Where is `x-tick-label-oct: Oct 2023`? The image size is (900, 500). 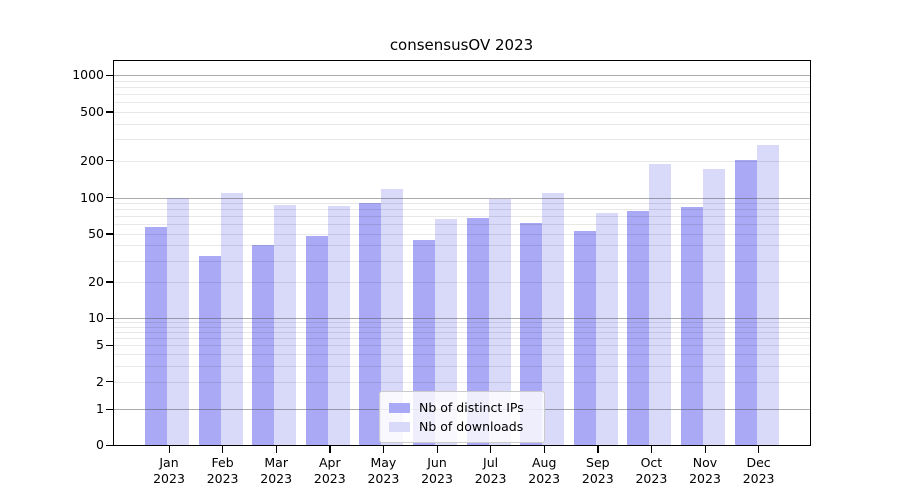
x-tick-label-oct: Oct 2023 is located at coordinates (651, 470).